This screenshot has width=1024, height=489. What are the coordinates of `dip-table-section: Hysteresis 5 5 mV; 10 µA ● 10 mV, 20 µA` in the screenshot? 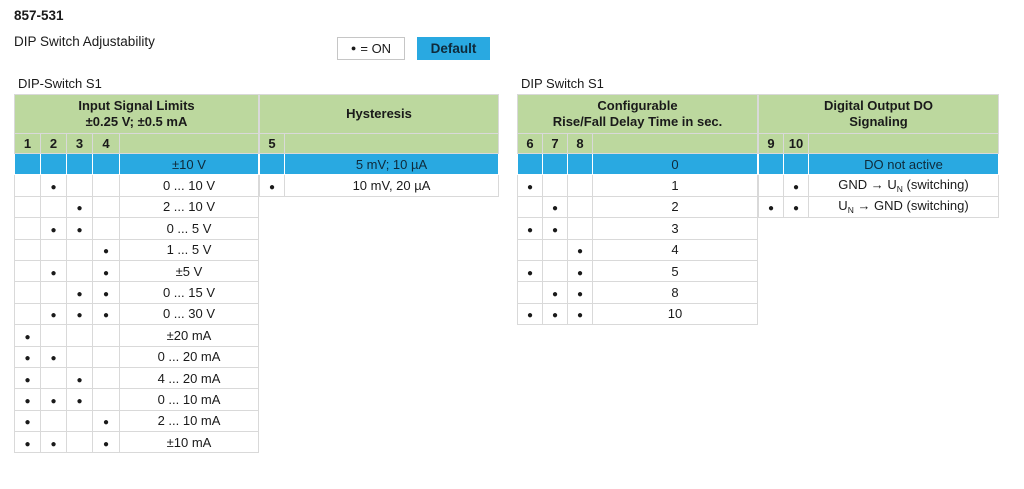 It's located at (379, 145).